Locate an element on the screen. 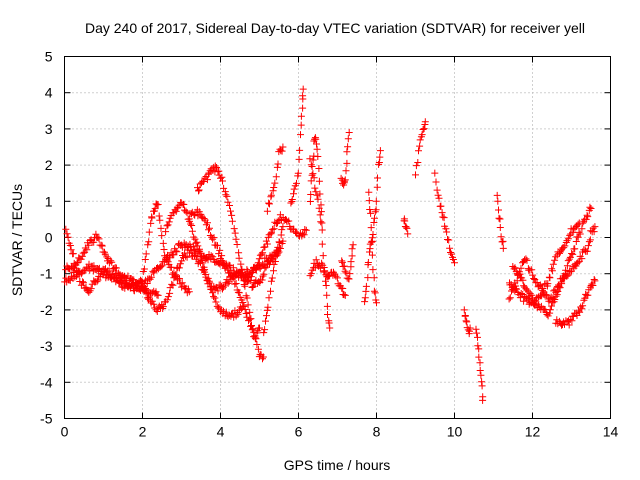  y-tick-label: 4 is located at coordinates (49, 93).